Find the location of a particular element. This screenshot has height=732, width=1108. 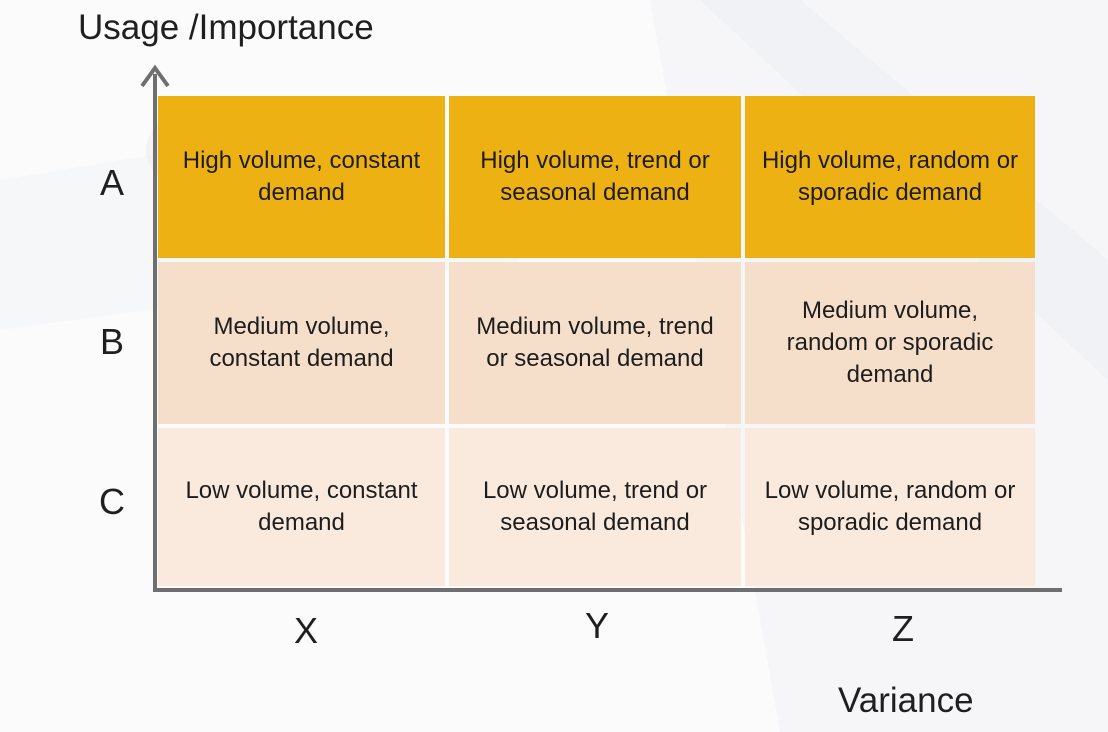

cell-b-x: Medium volume, constant demand is located at coordinates (301, 343).